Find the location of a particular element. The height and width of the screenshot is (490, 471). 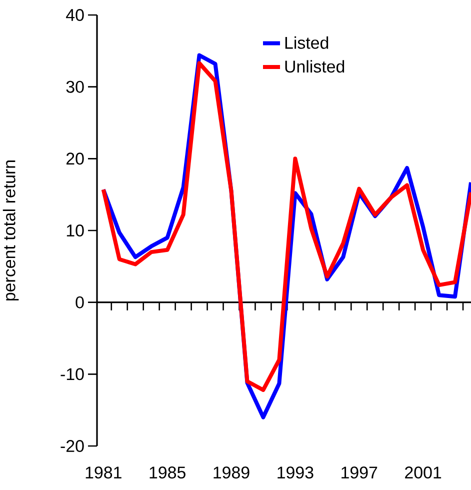

x-tick-label: 1993 is located at coordinates (296, 472).